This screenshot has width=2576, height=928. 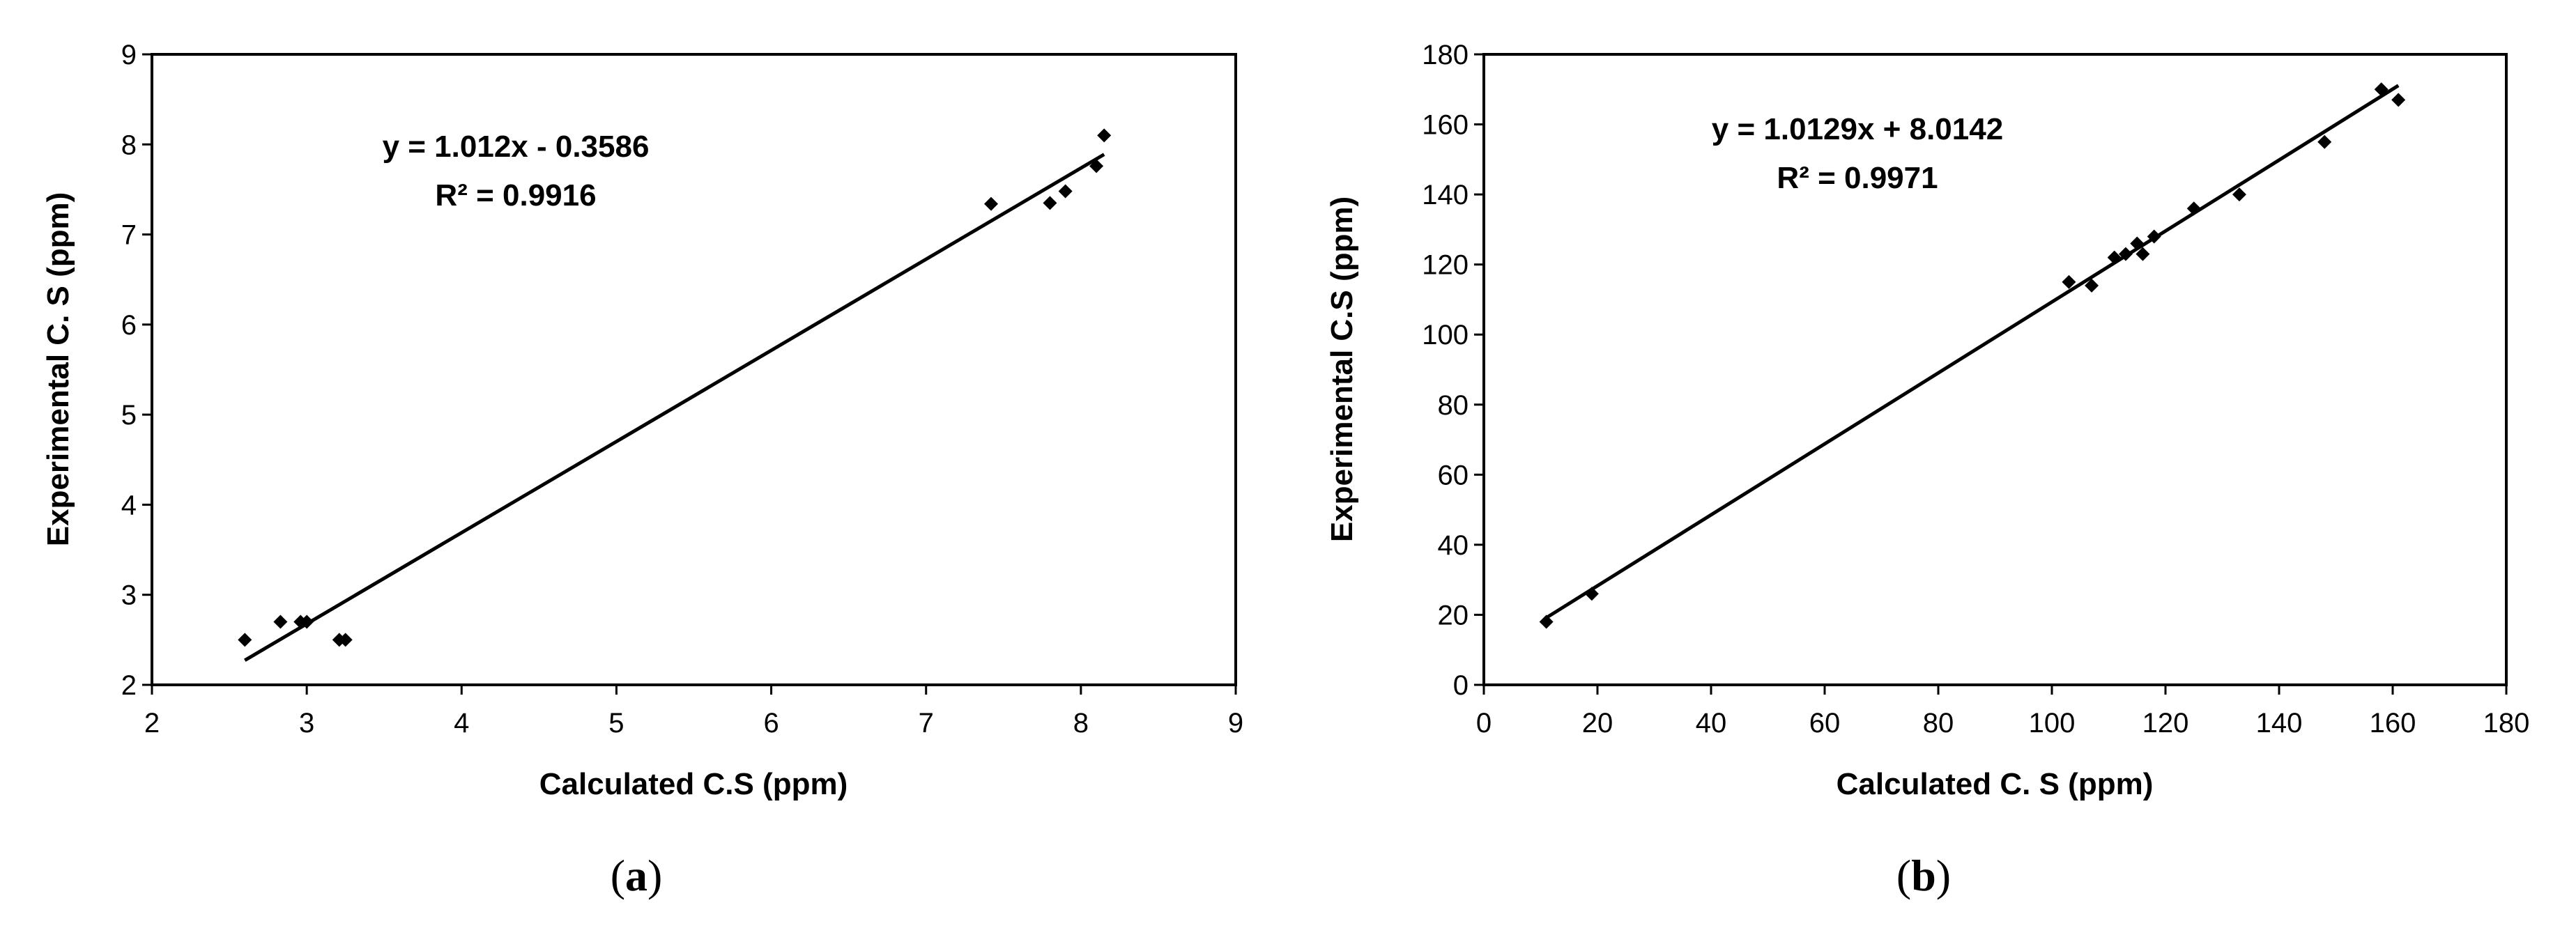 What do you see at coordinates (129, 685) in the screenshot?
I see `y-tick-label: 2` at bounding box center [129, 685].